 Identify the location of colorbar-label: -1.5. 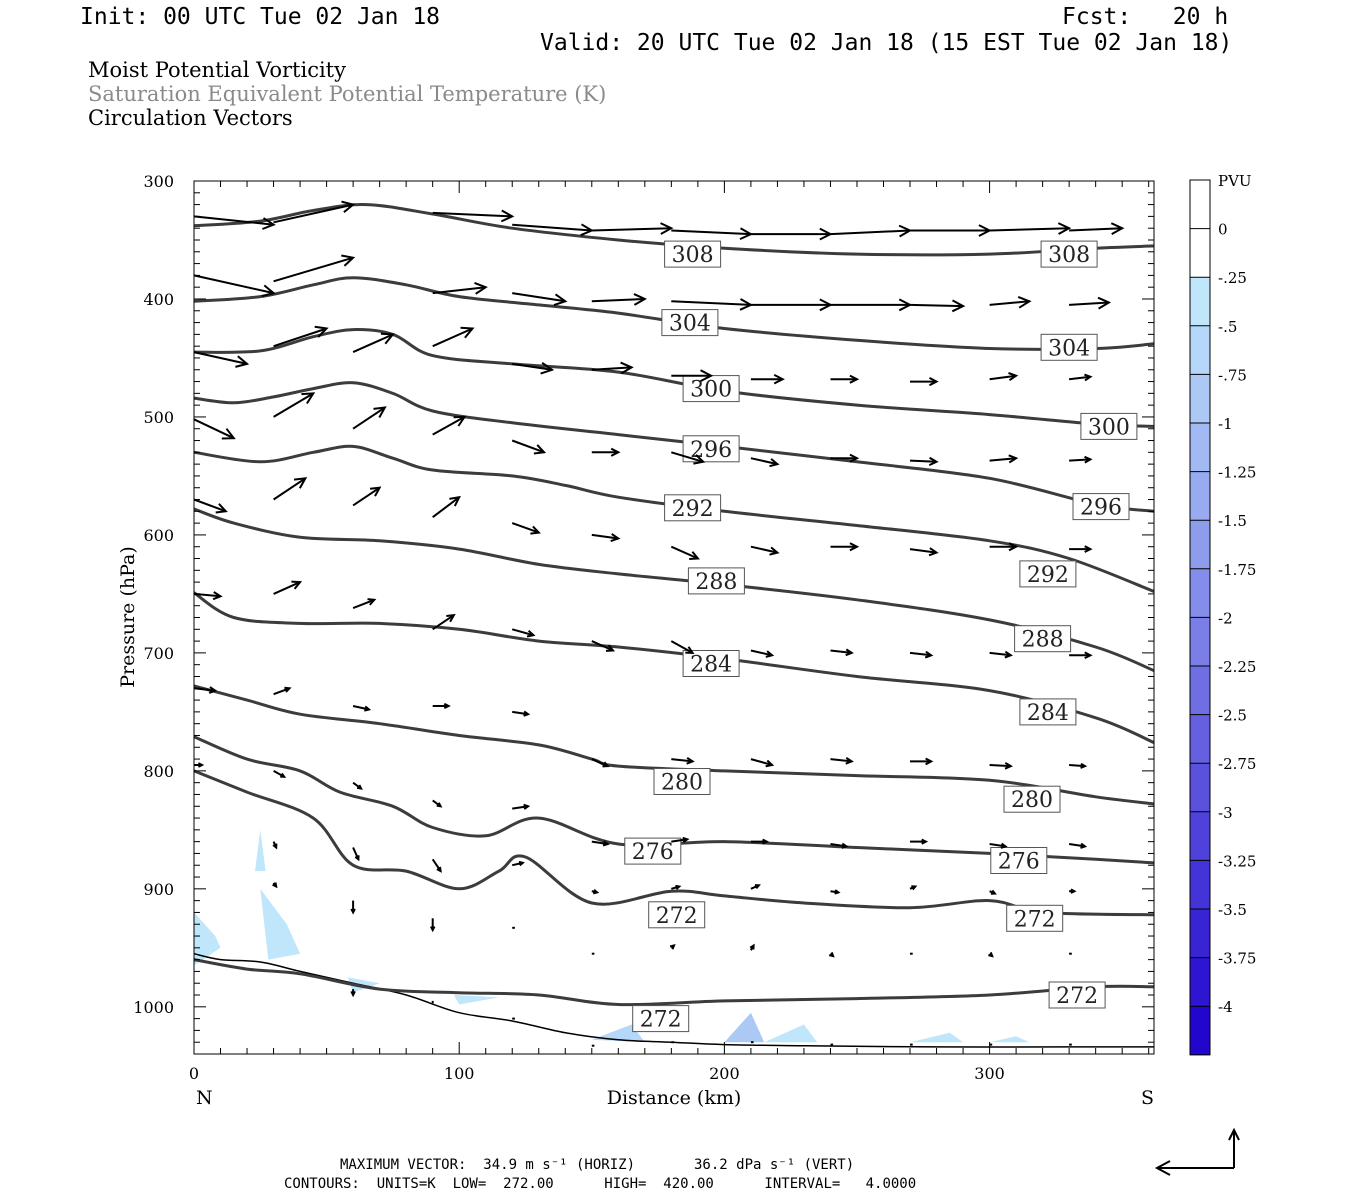
(1232, 521).